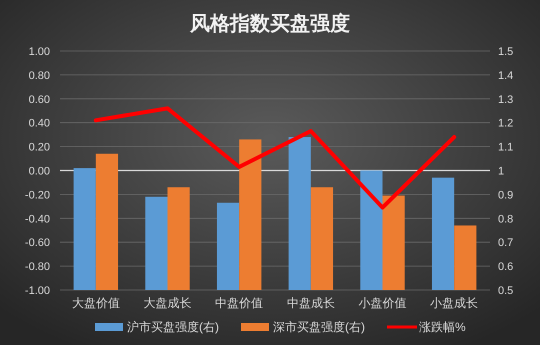 The height and width of the screenshot is (345, 540). What do you see at coordinates (96, 303) in the screenshot?
I see `x-tick-label: 大盘价值` at bounding box center [96, 303].